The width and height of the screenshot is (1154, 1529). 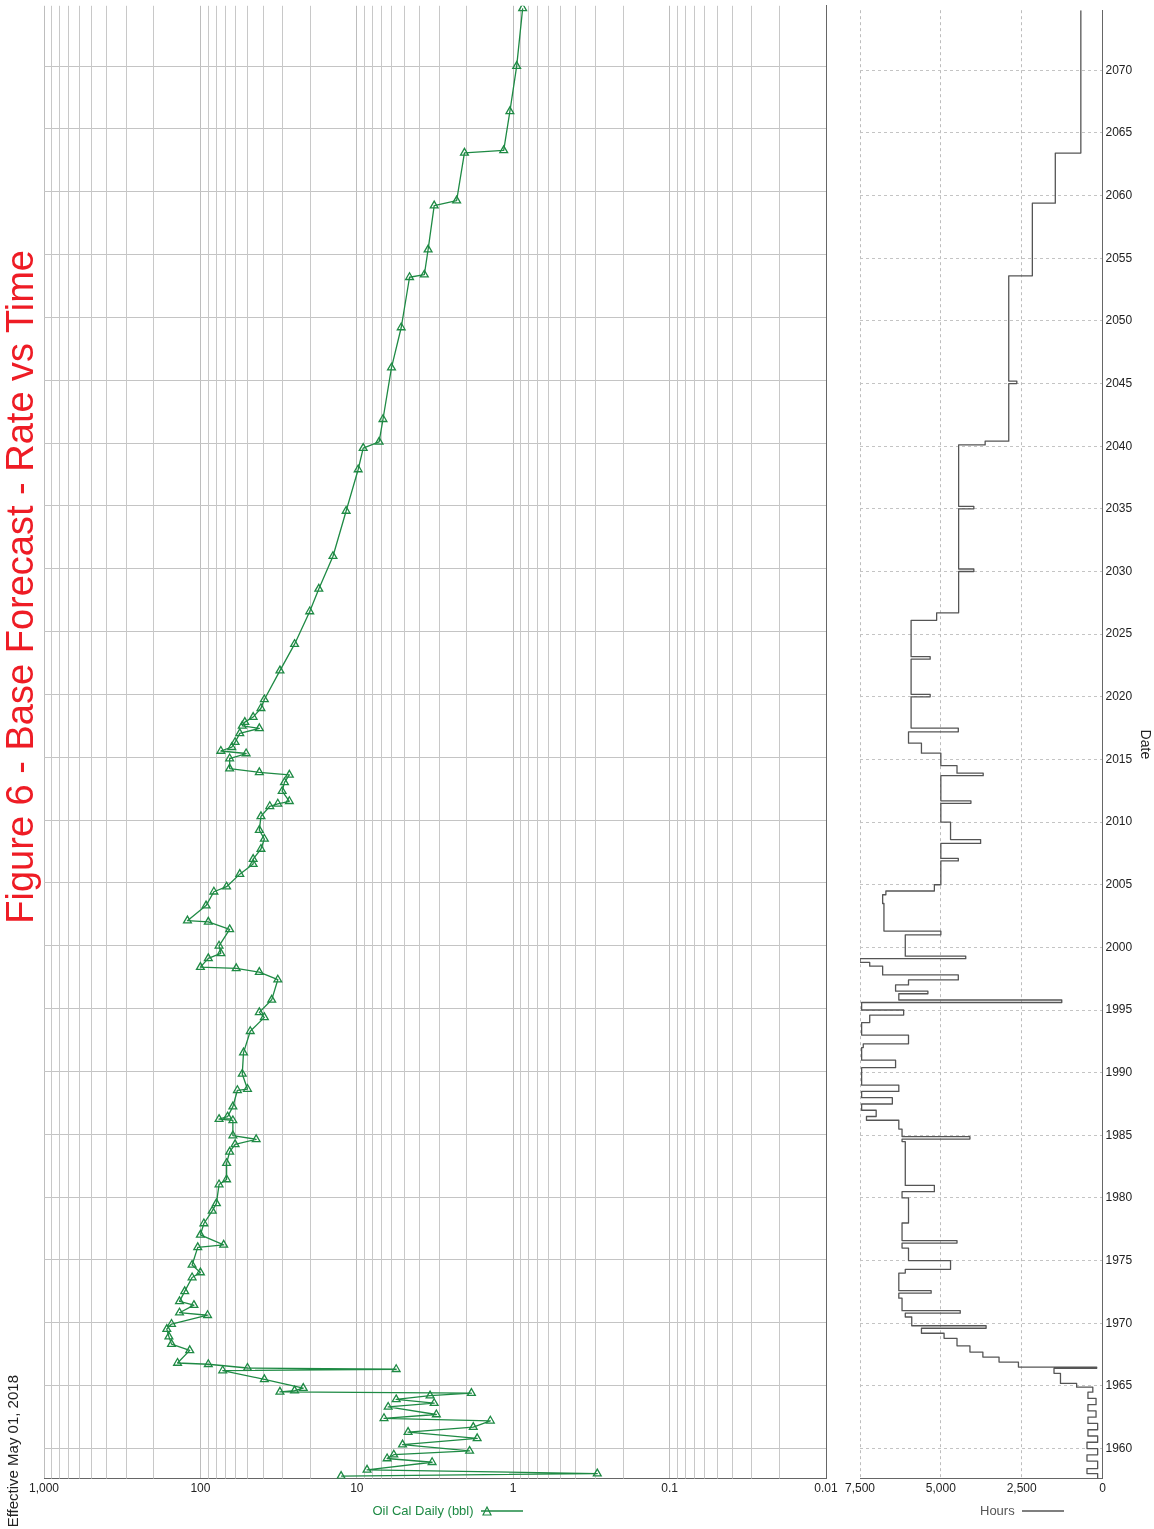 What do you see at coordinates (1119, 445) in the screenshot?
I see `y-tick-label: 2040` at bounding box center [1119, 445].